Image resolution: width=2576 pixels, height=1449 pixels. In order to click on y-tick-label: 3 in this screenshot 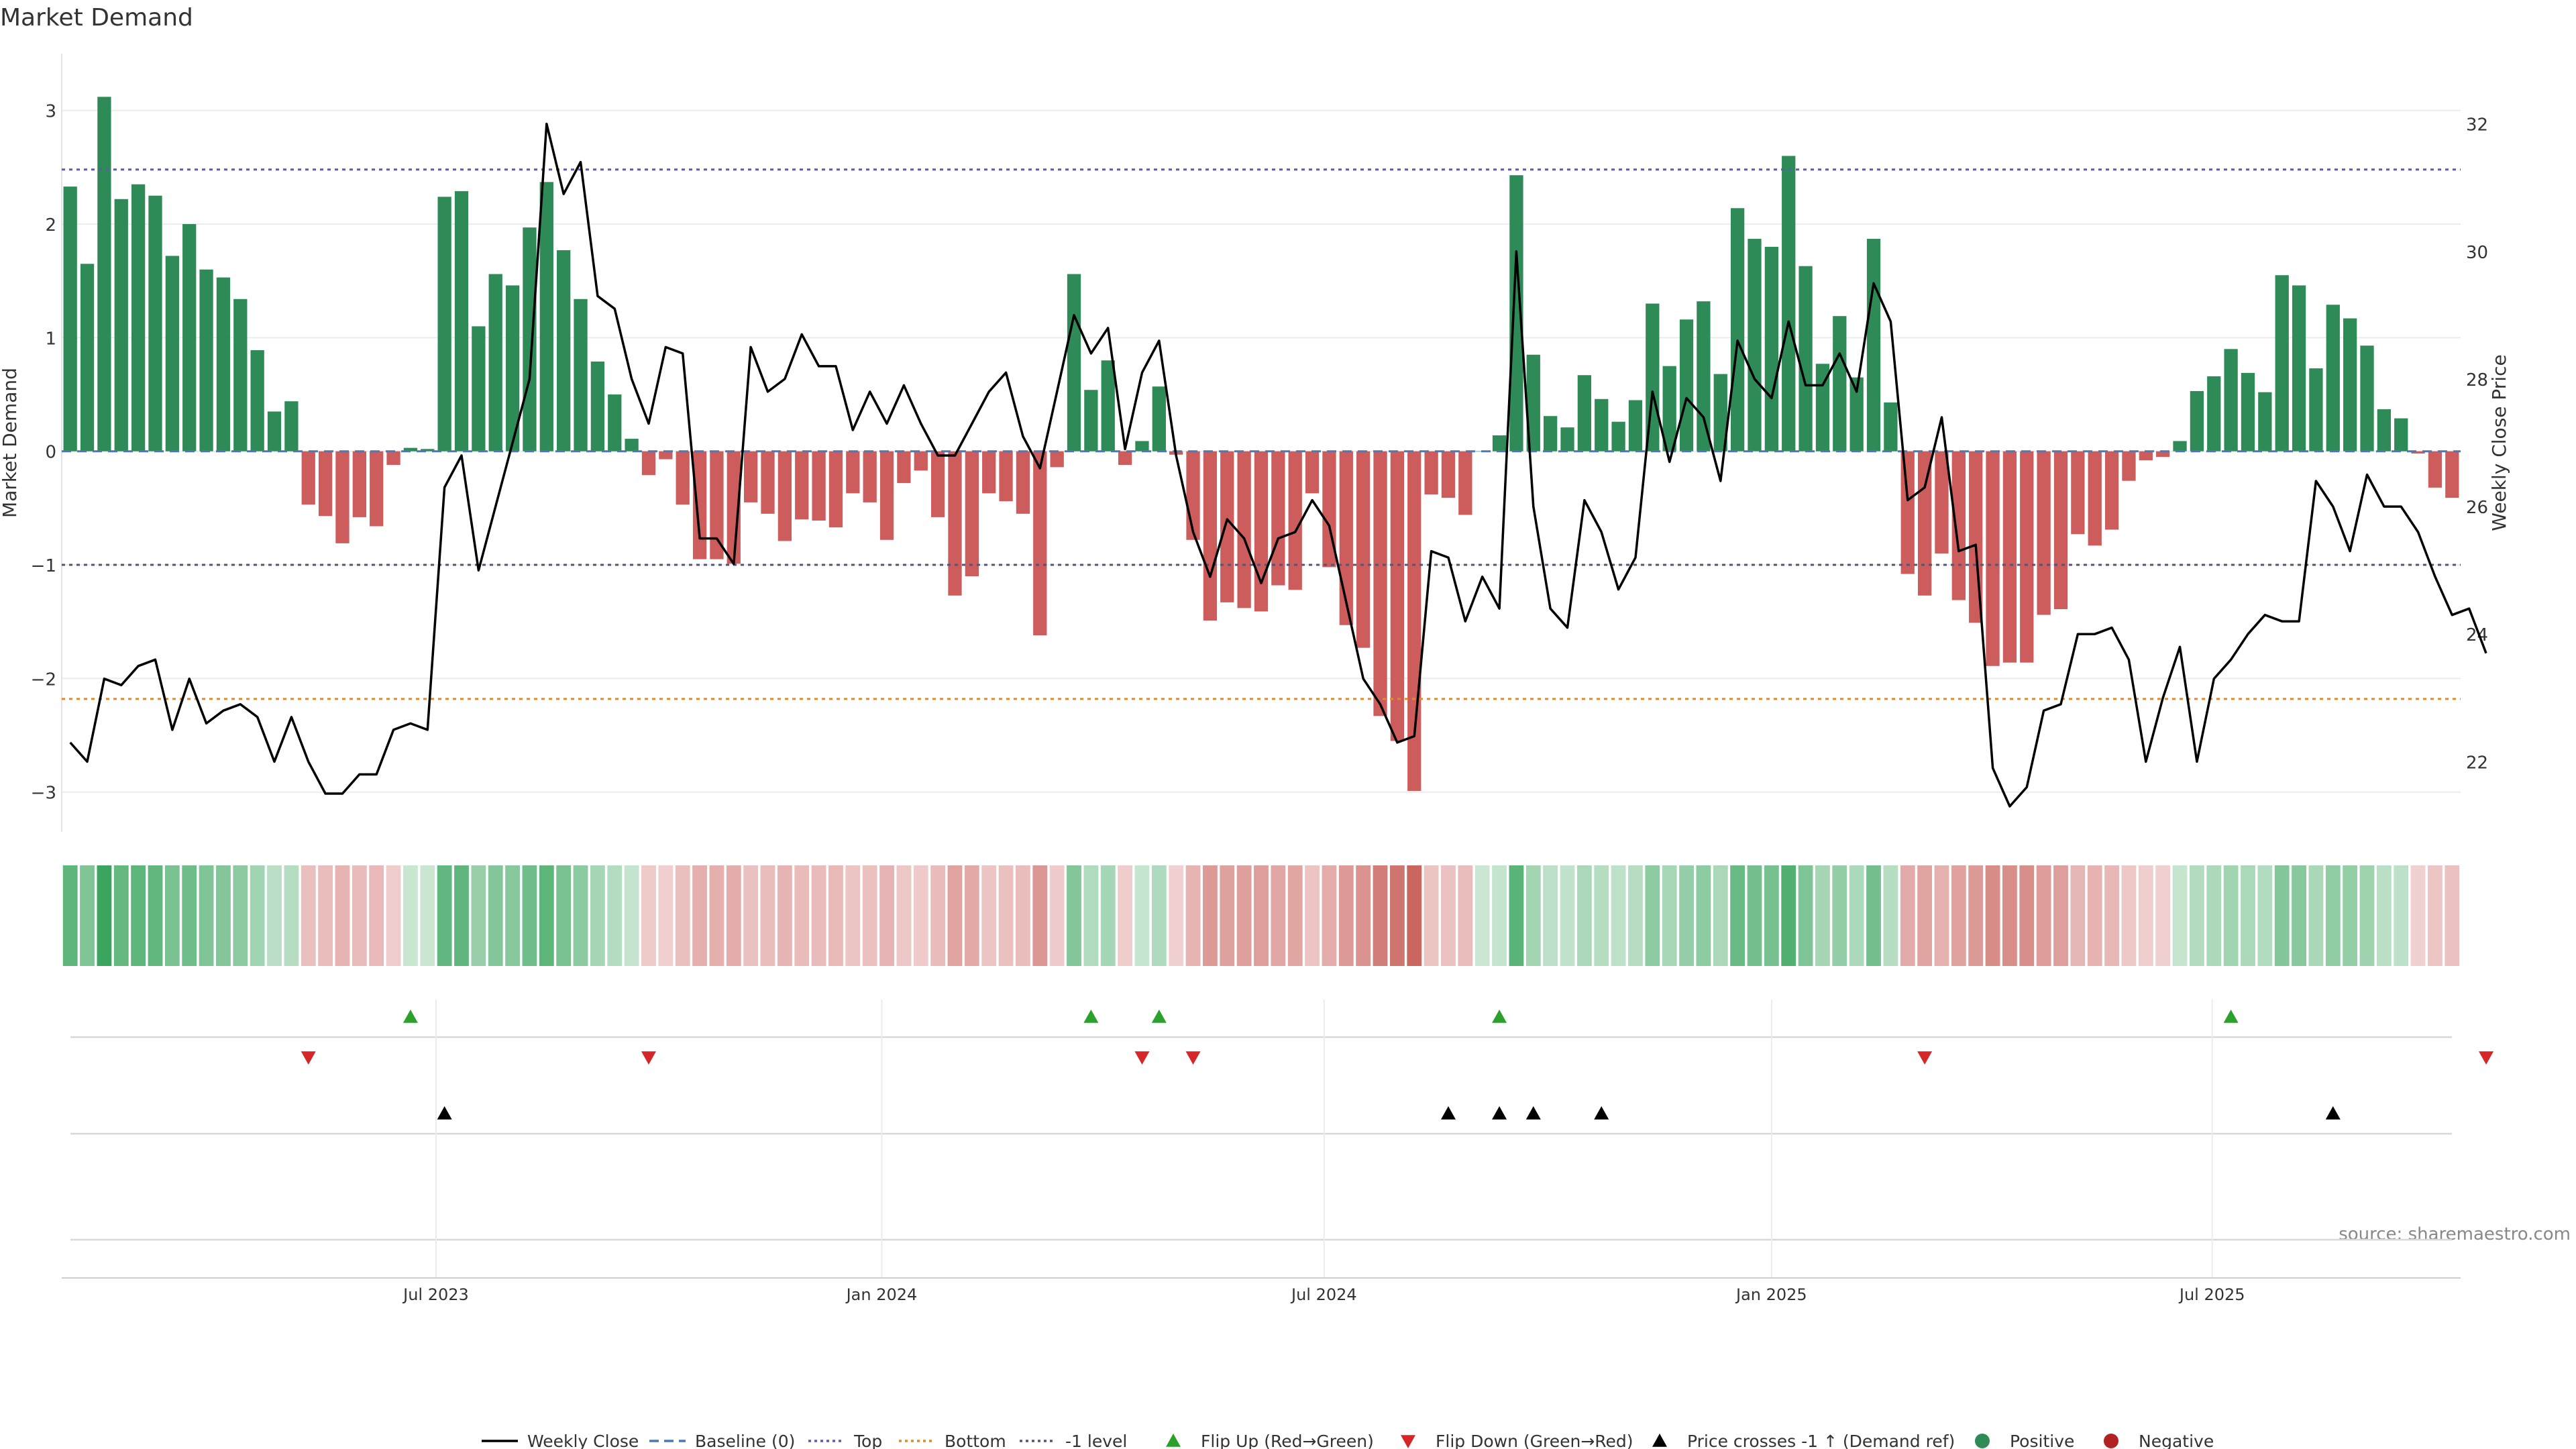, I will do `click(50, 112)`.